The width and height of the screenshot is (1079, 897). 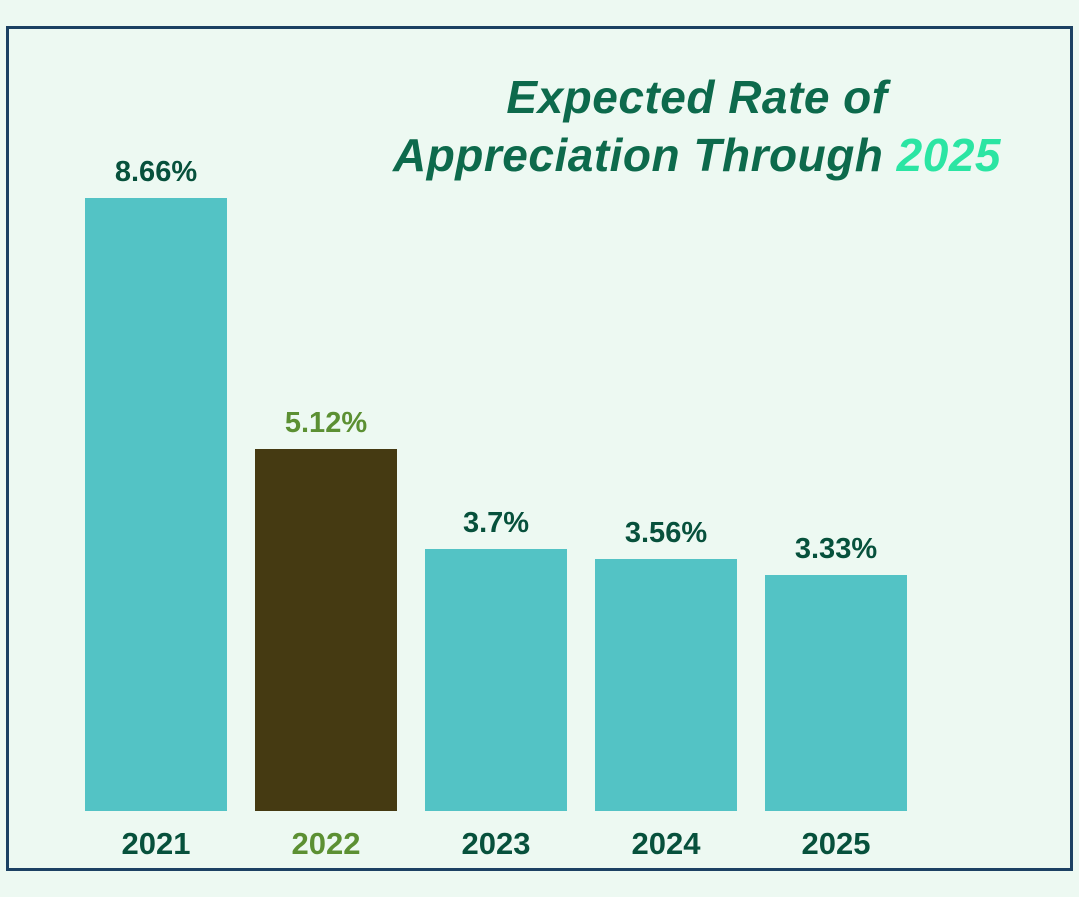 I want to click on title-highlight: 2025, so click(x=949, y=155).